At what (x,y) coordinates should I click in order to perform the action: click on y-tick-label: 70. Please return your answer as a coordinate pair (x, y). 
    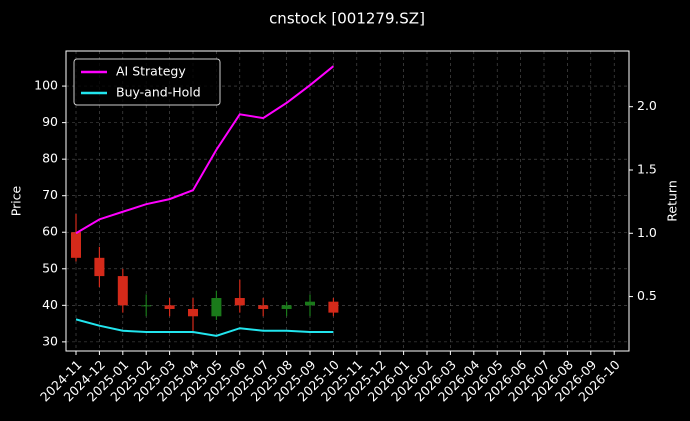
    Looking at the image, I should click on (50, 194).